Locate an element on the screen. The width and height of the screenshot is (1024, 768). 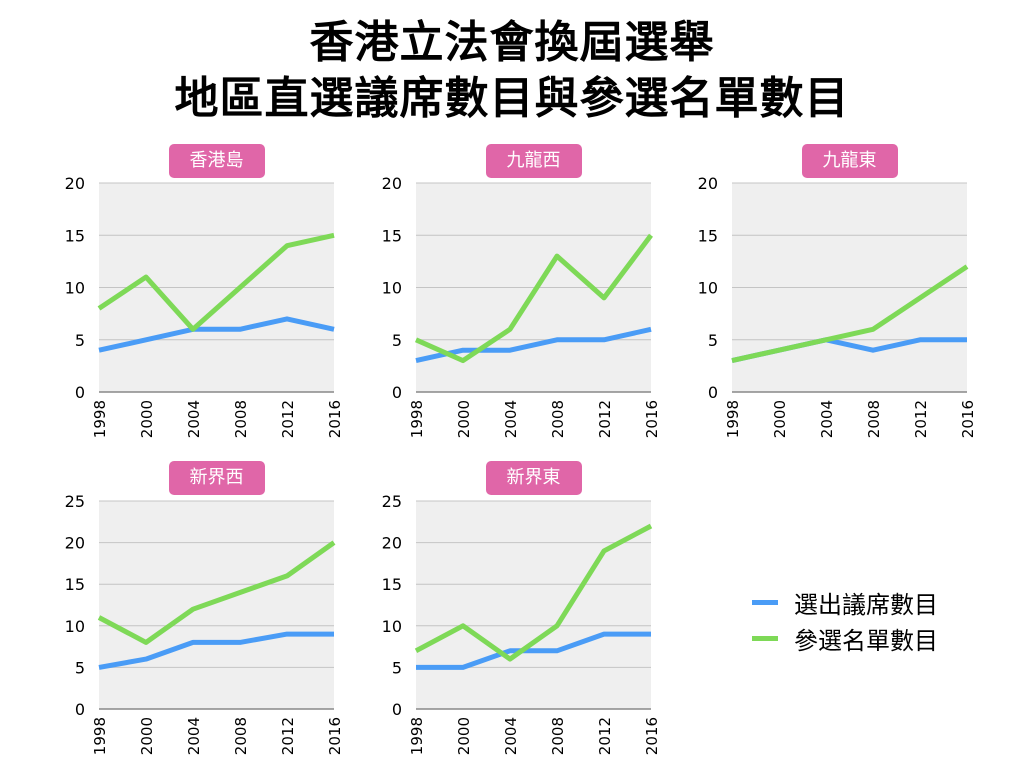
legend-item-seats: 選出議席數目 is located at coordinates (845, 602).